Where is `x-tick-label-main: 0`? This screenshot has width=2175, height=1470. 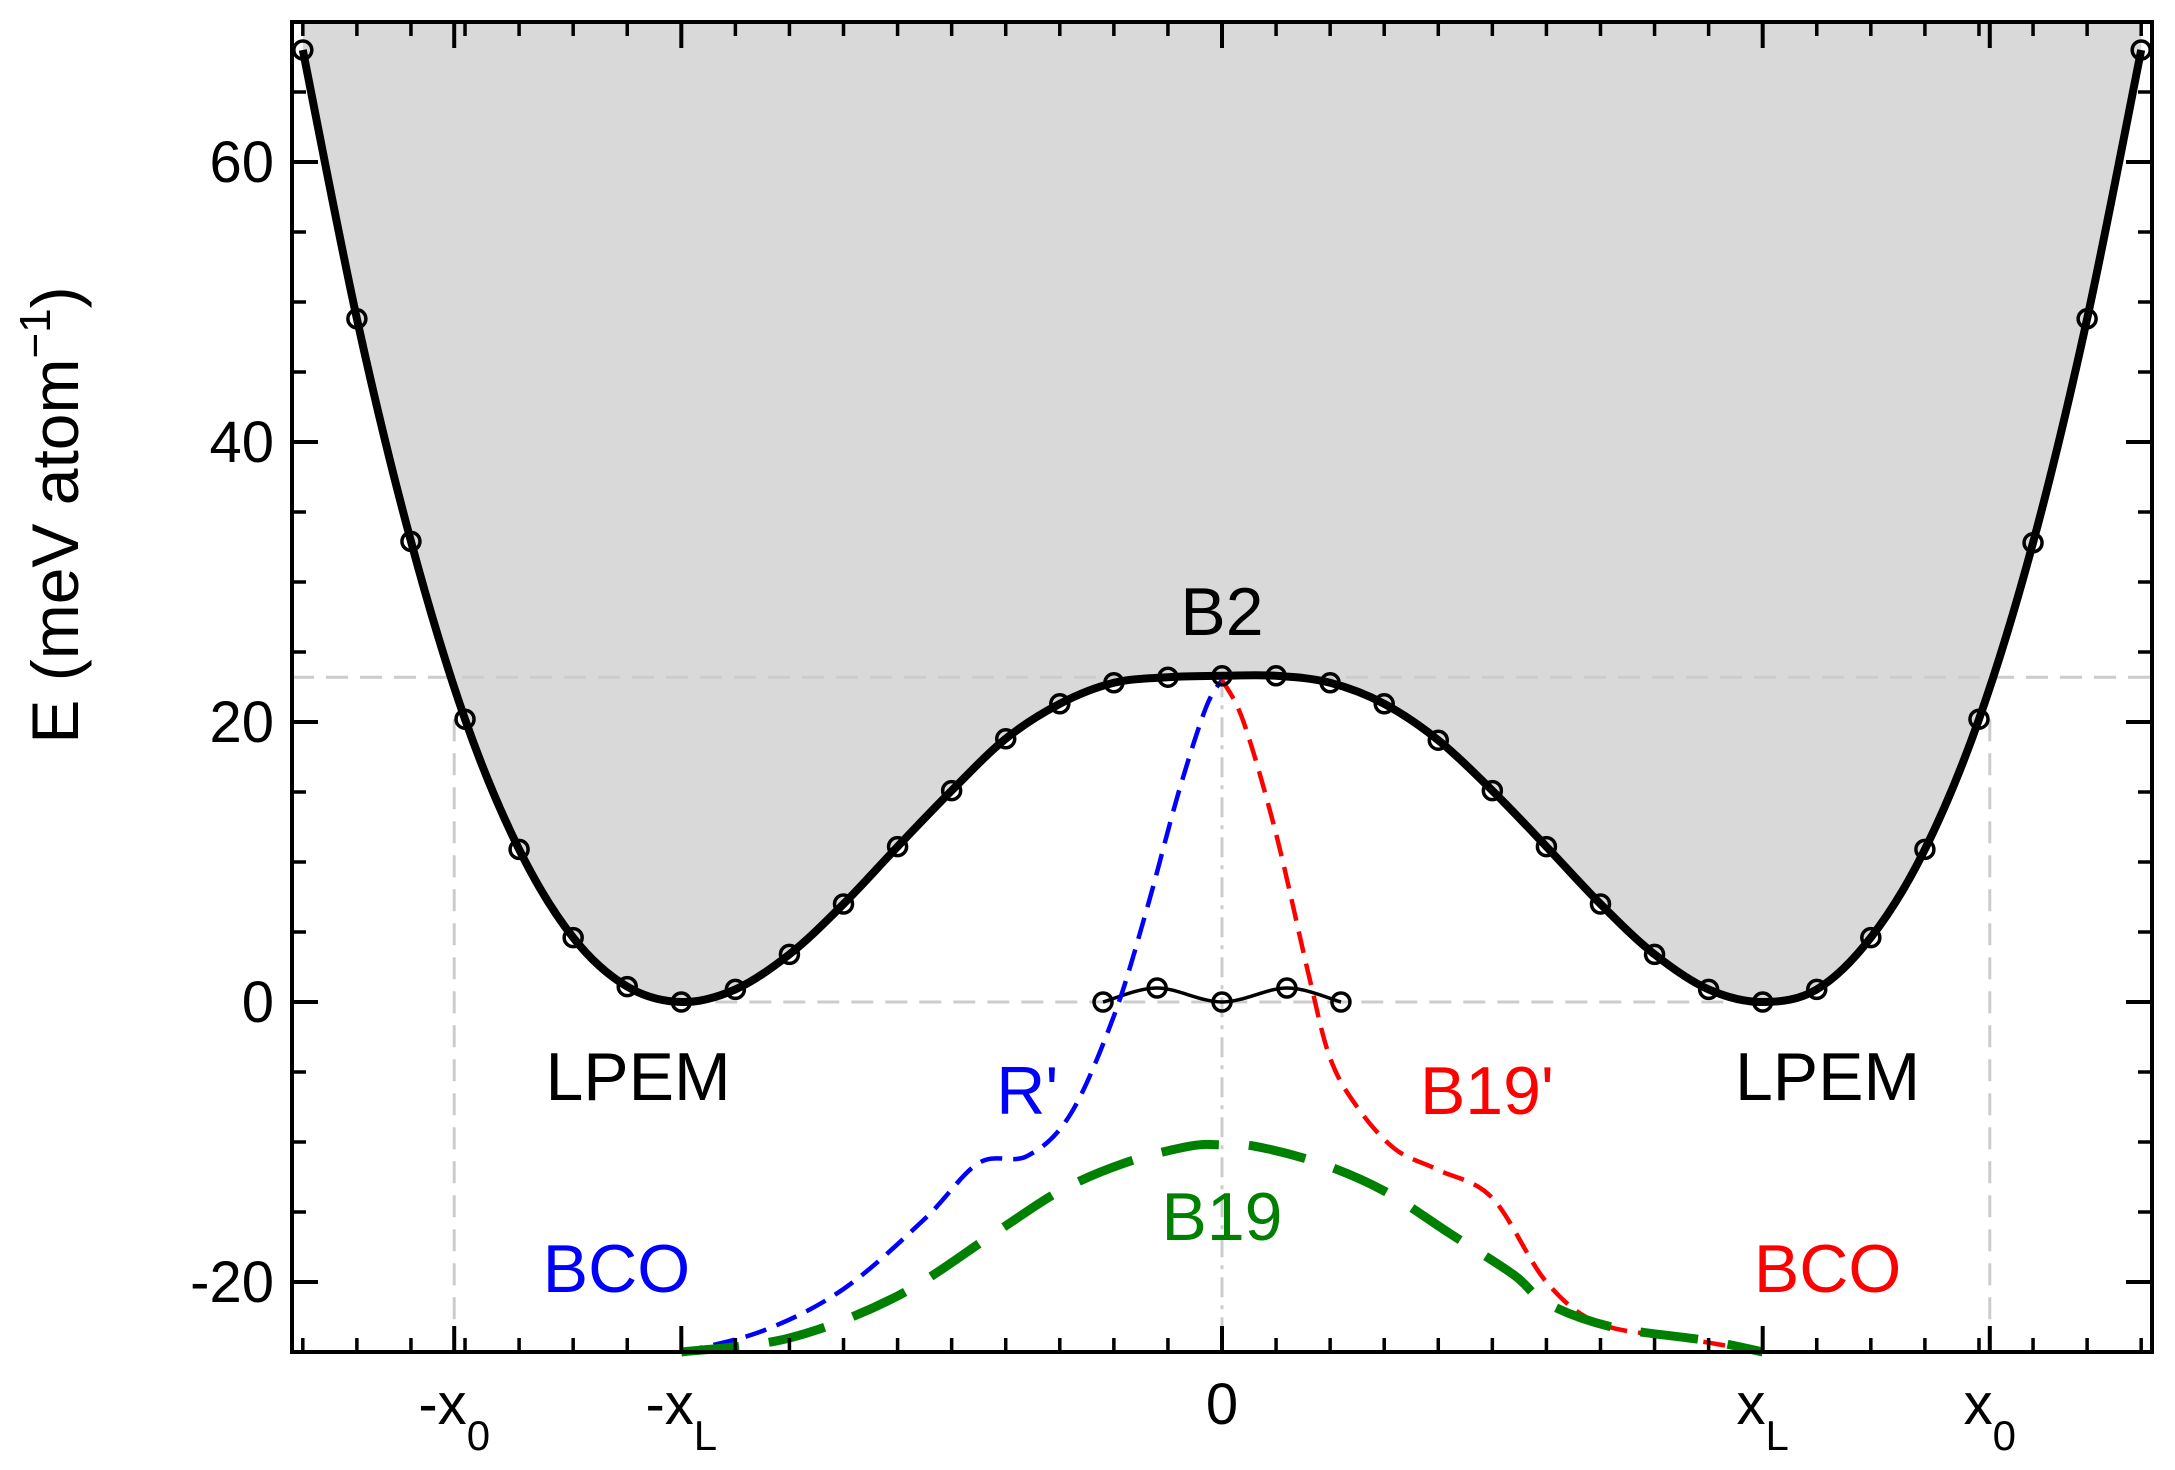 x-tick-label-main: 0 is located at coordinates (1222, 1404).